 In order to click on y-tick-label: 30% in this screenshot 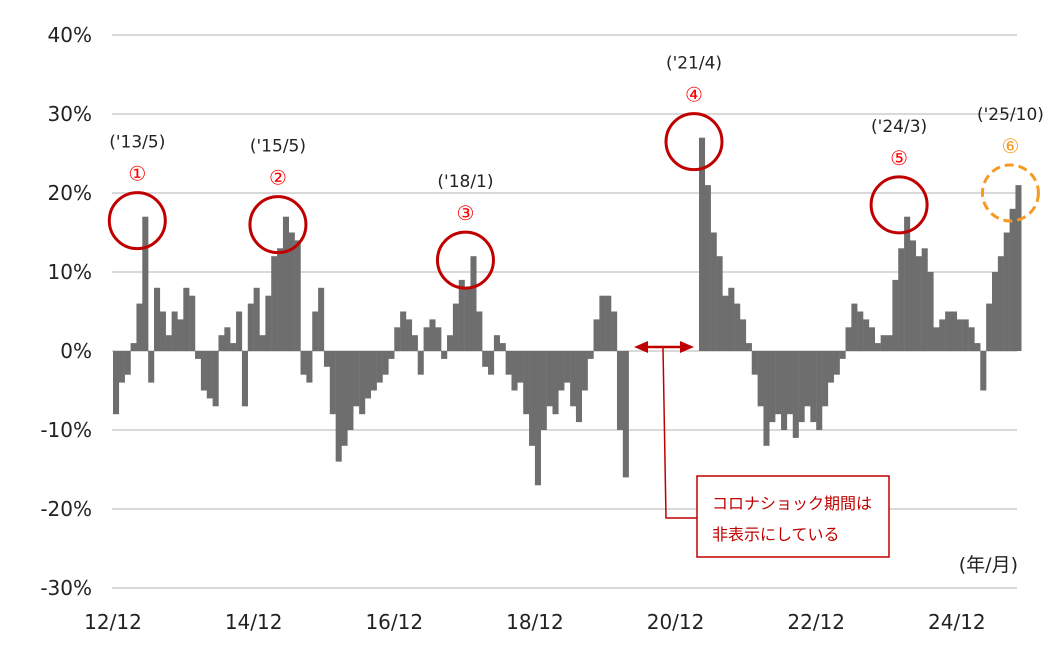, I will do `click(70, 114)`.